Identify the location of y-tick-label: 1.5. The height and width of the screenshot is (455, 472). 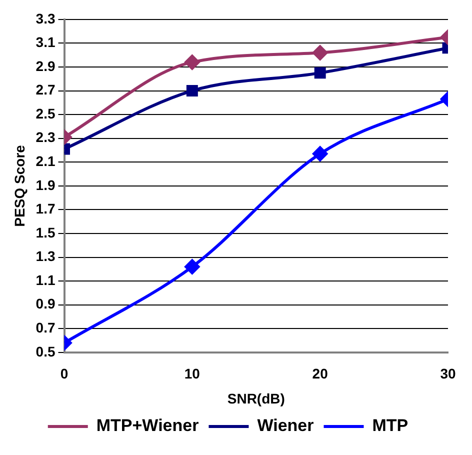
(46, 232).